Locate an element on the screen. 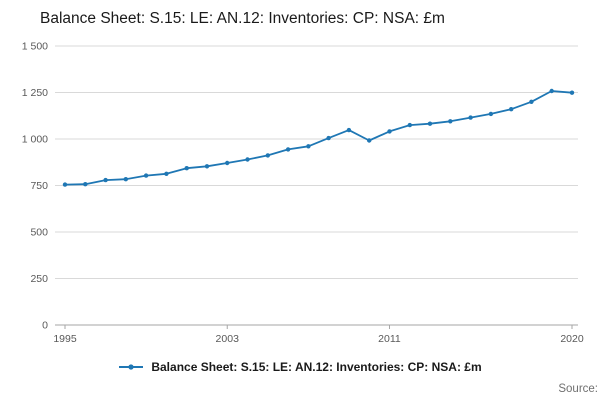 Image resolution: width=600 pixels, height=400 pixels. source-label: Source: is located at coordinates (578, 389).